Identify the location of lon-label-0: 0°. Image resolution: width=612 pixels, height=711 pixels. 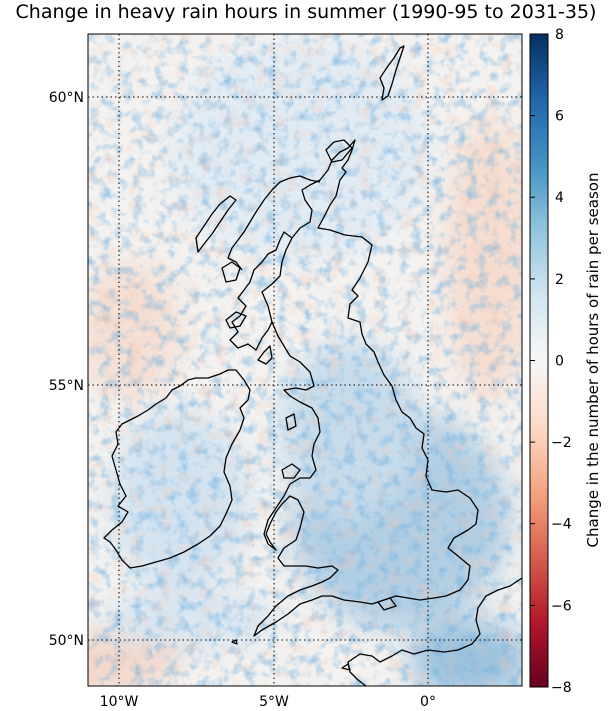
(428, 702).